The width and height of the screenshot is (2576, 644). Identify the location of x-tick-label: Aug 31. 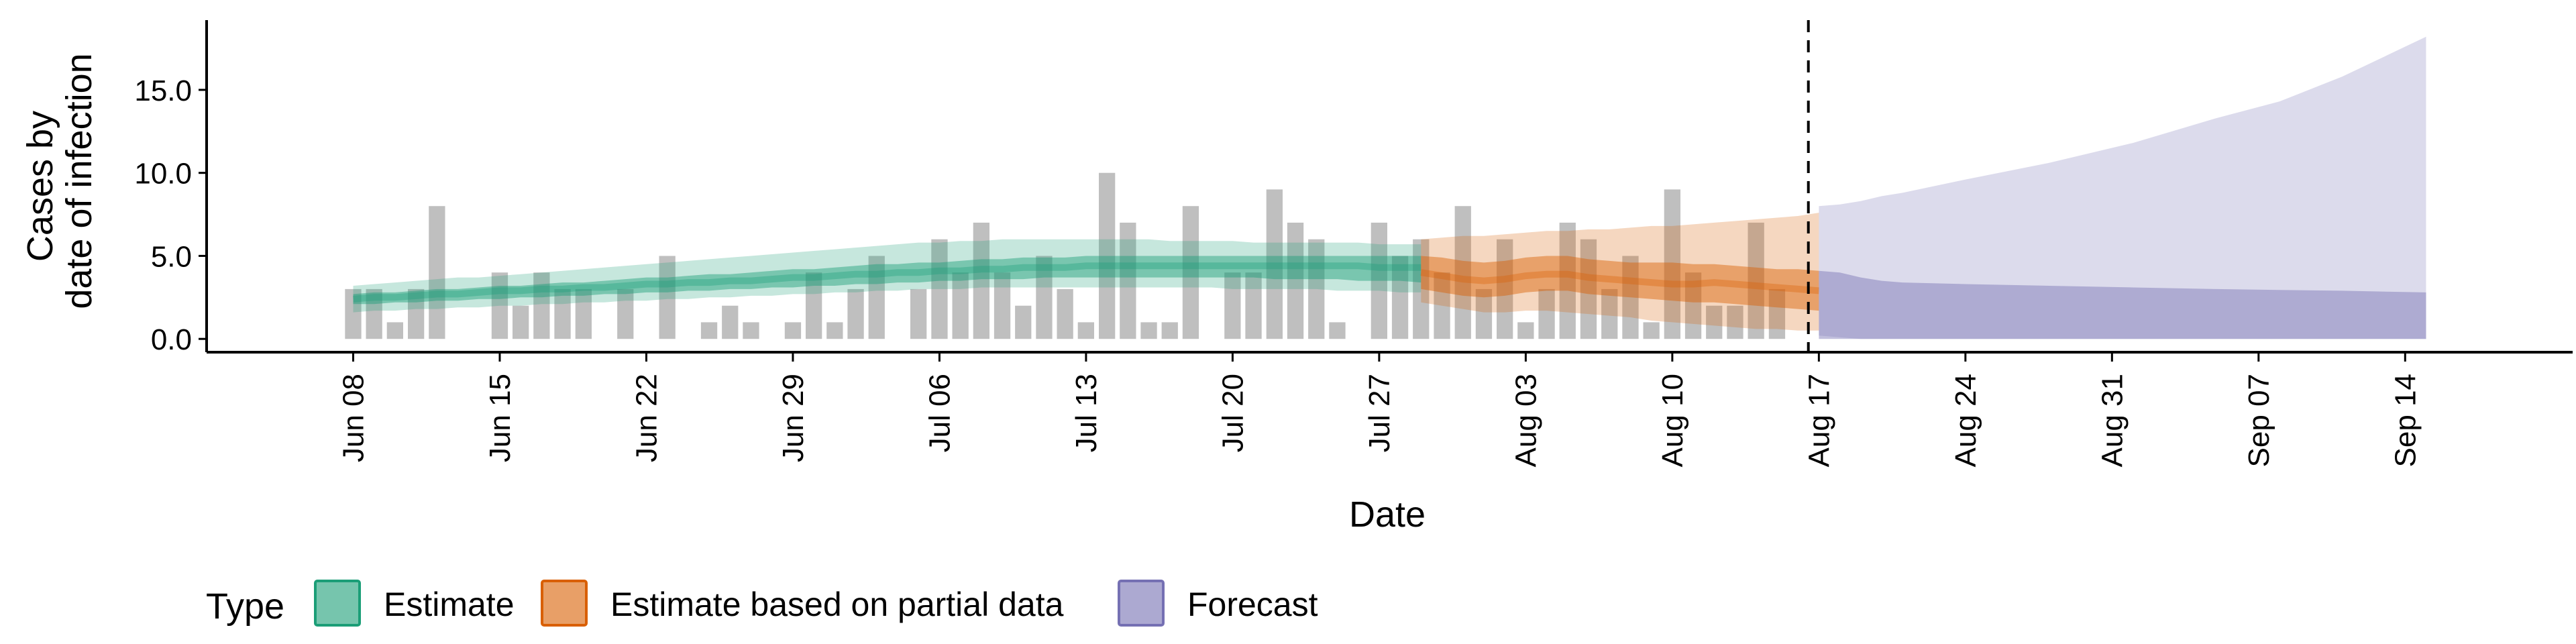
(2112, 420).